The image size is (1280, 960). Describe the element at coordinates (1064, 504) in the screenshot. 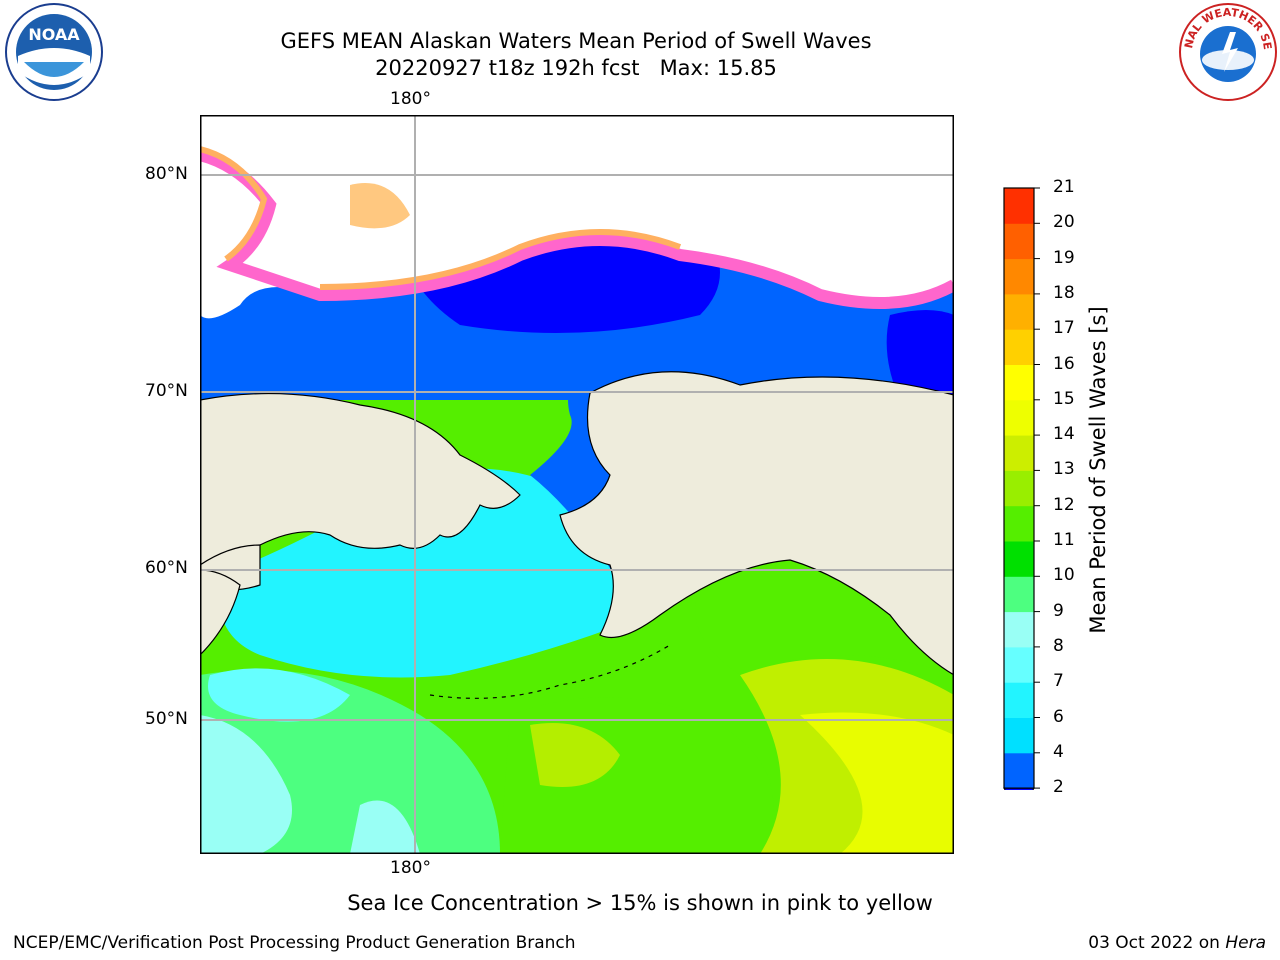

I see `colorbar-tick-label: 12` at that location.